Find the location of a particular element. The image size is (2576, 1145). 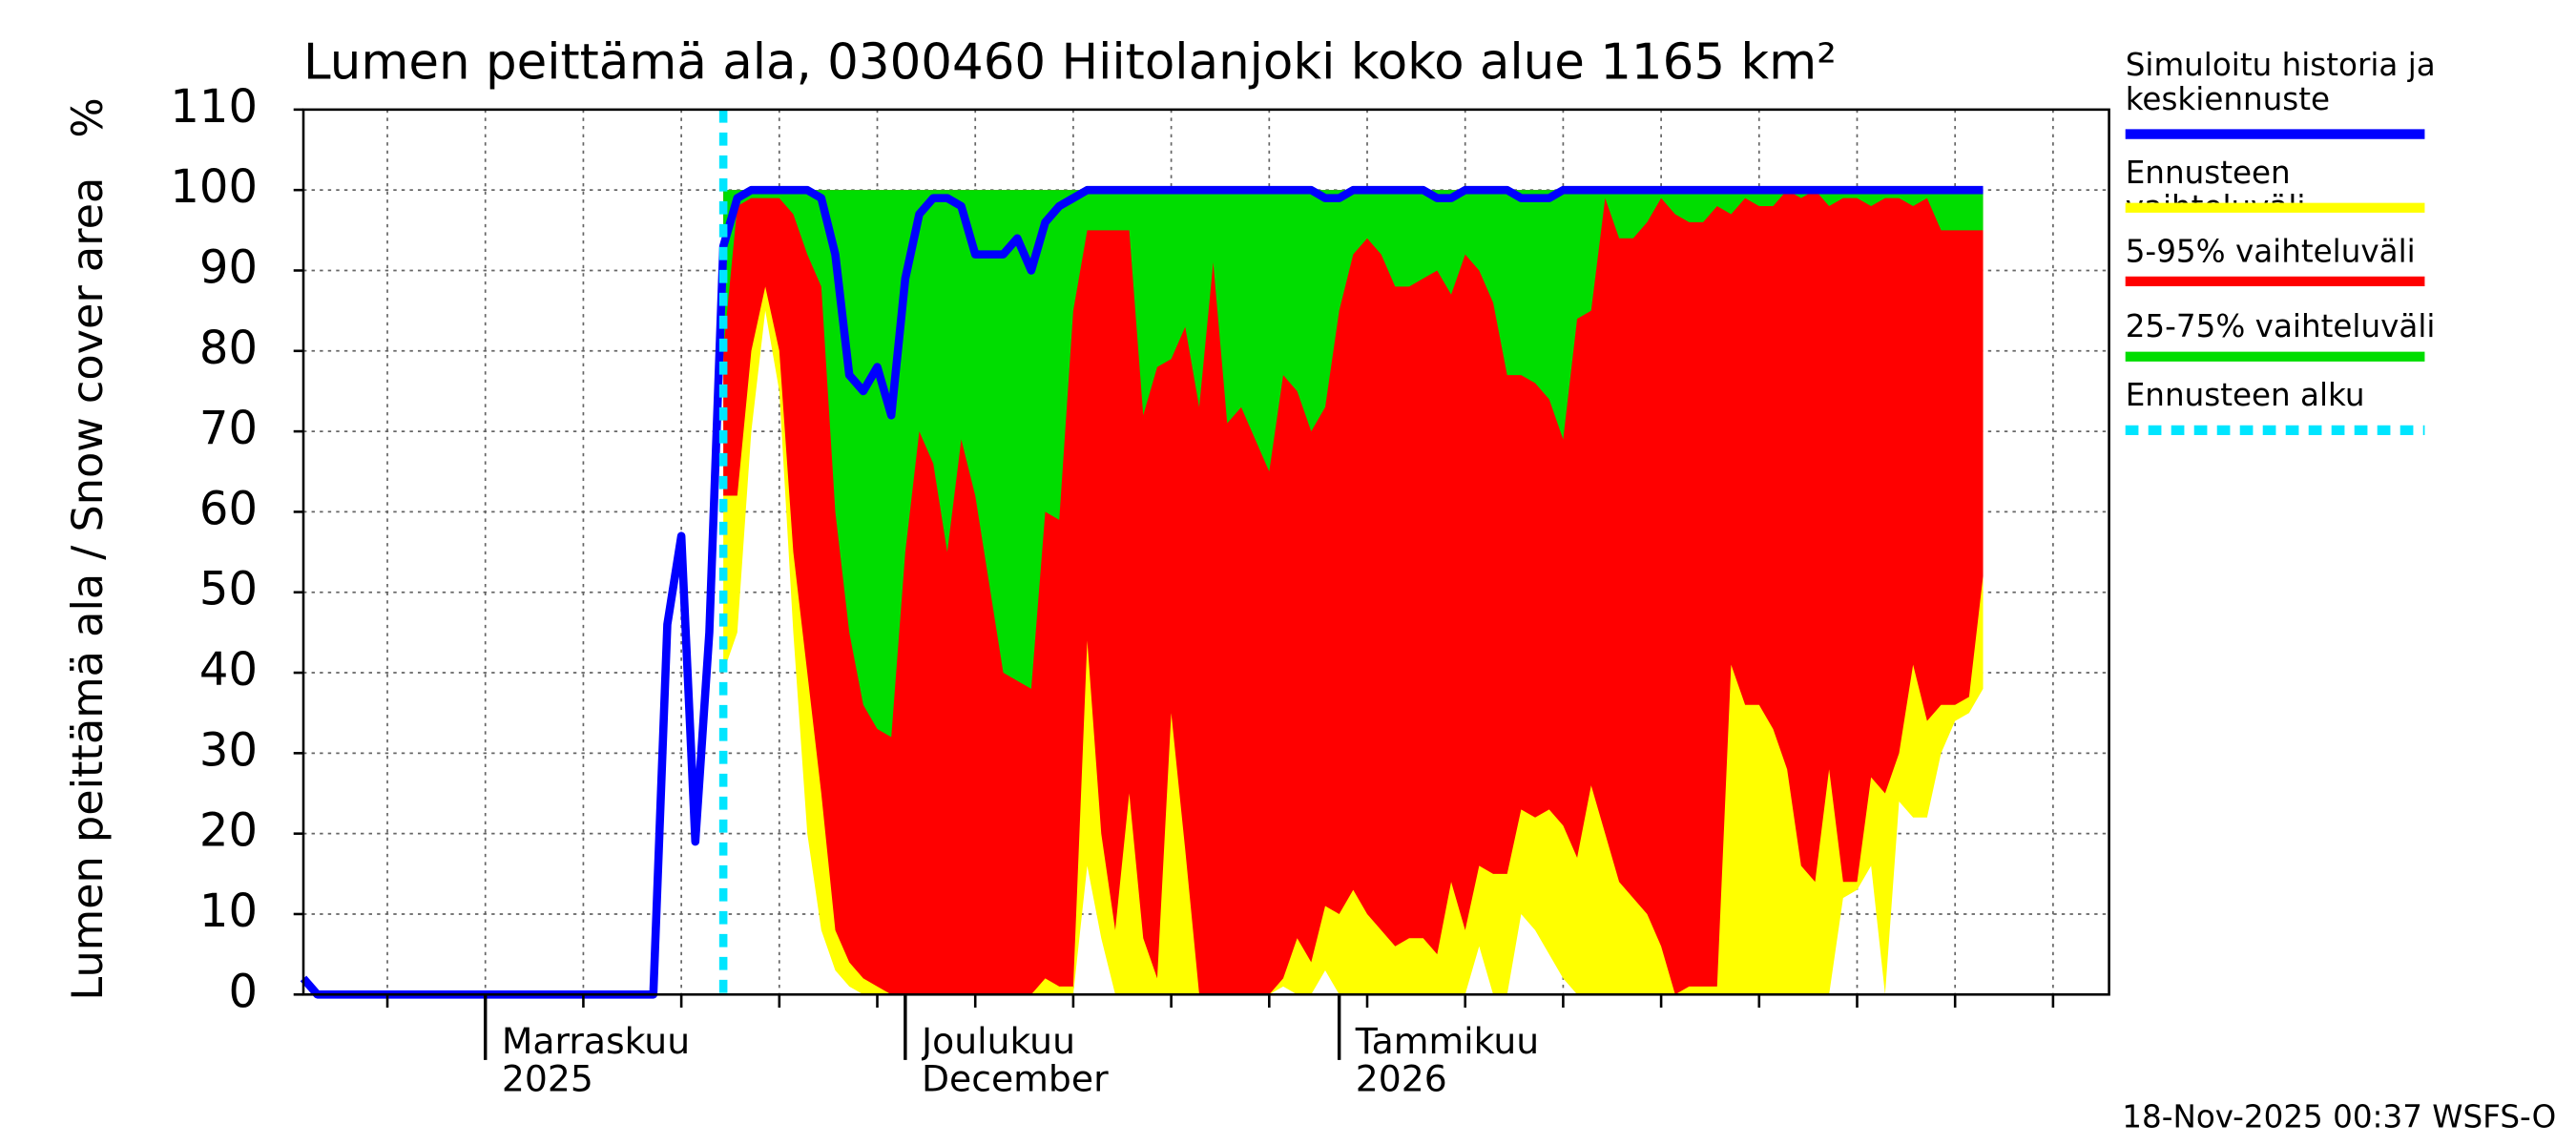

legend-label: Simuloitu historia ja keskiennuste is located at coordinates (2280, 83).